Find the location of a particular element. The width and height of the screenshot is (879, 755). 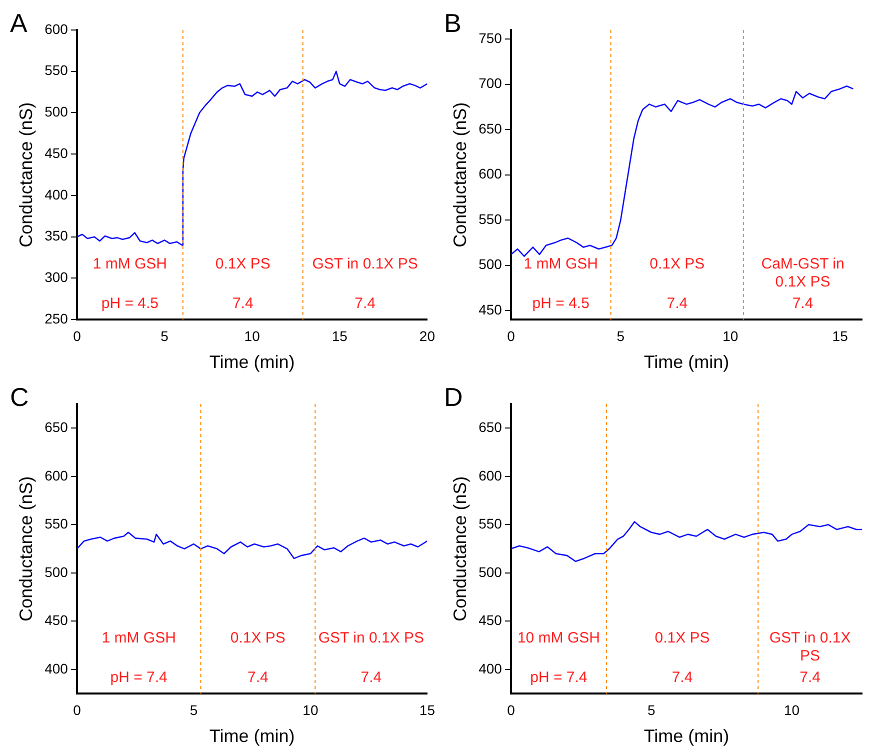

y-tick-label: 750 is located at coordinates (490, 38).